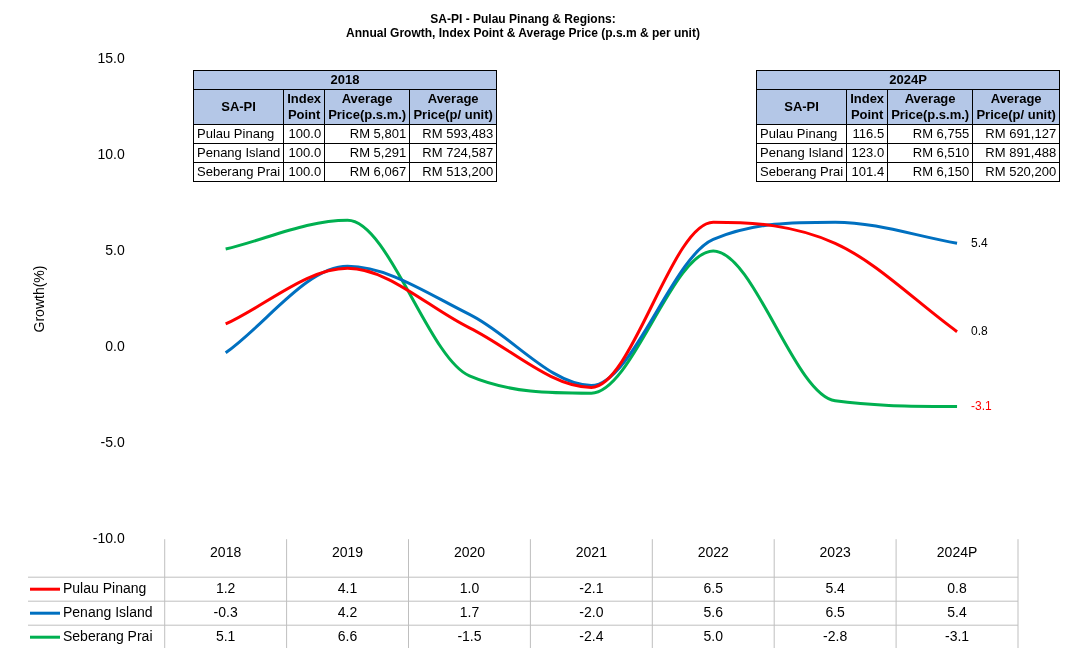  I want to click on data-label: 1.0, so click(469, 588).